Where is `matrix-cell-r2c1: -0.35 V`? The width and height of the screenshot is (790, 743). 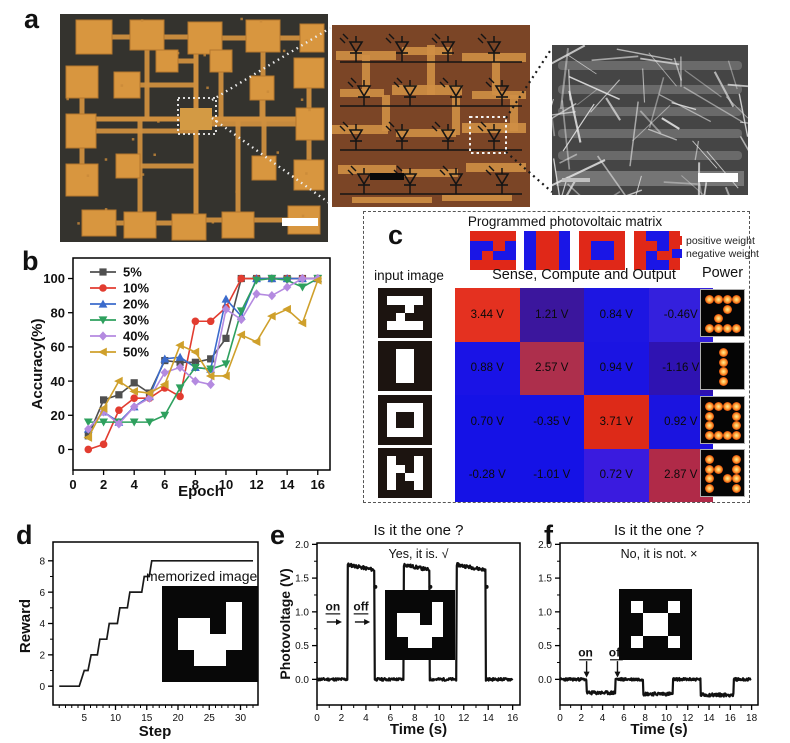 matrix-cell-r2c1: -0.35 V is located at coordinates (551, 422).